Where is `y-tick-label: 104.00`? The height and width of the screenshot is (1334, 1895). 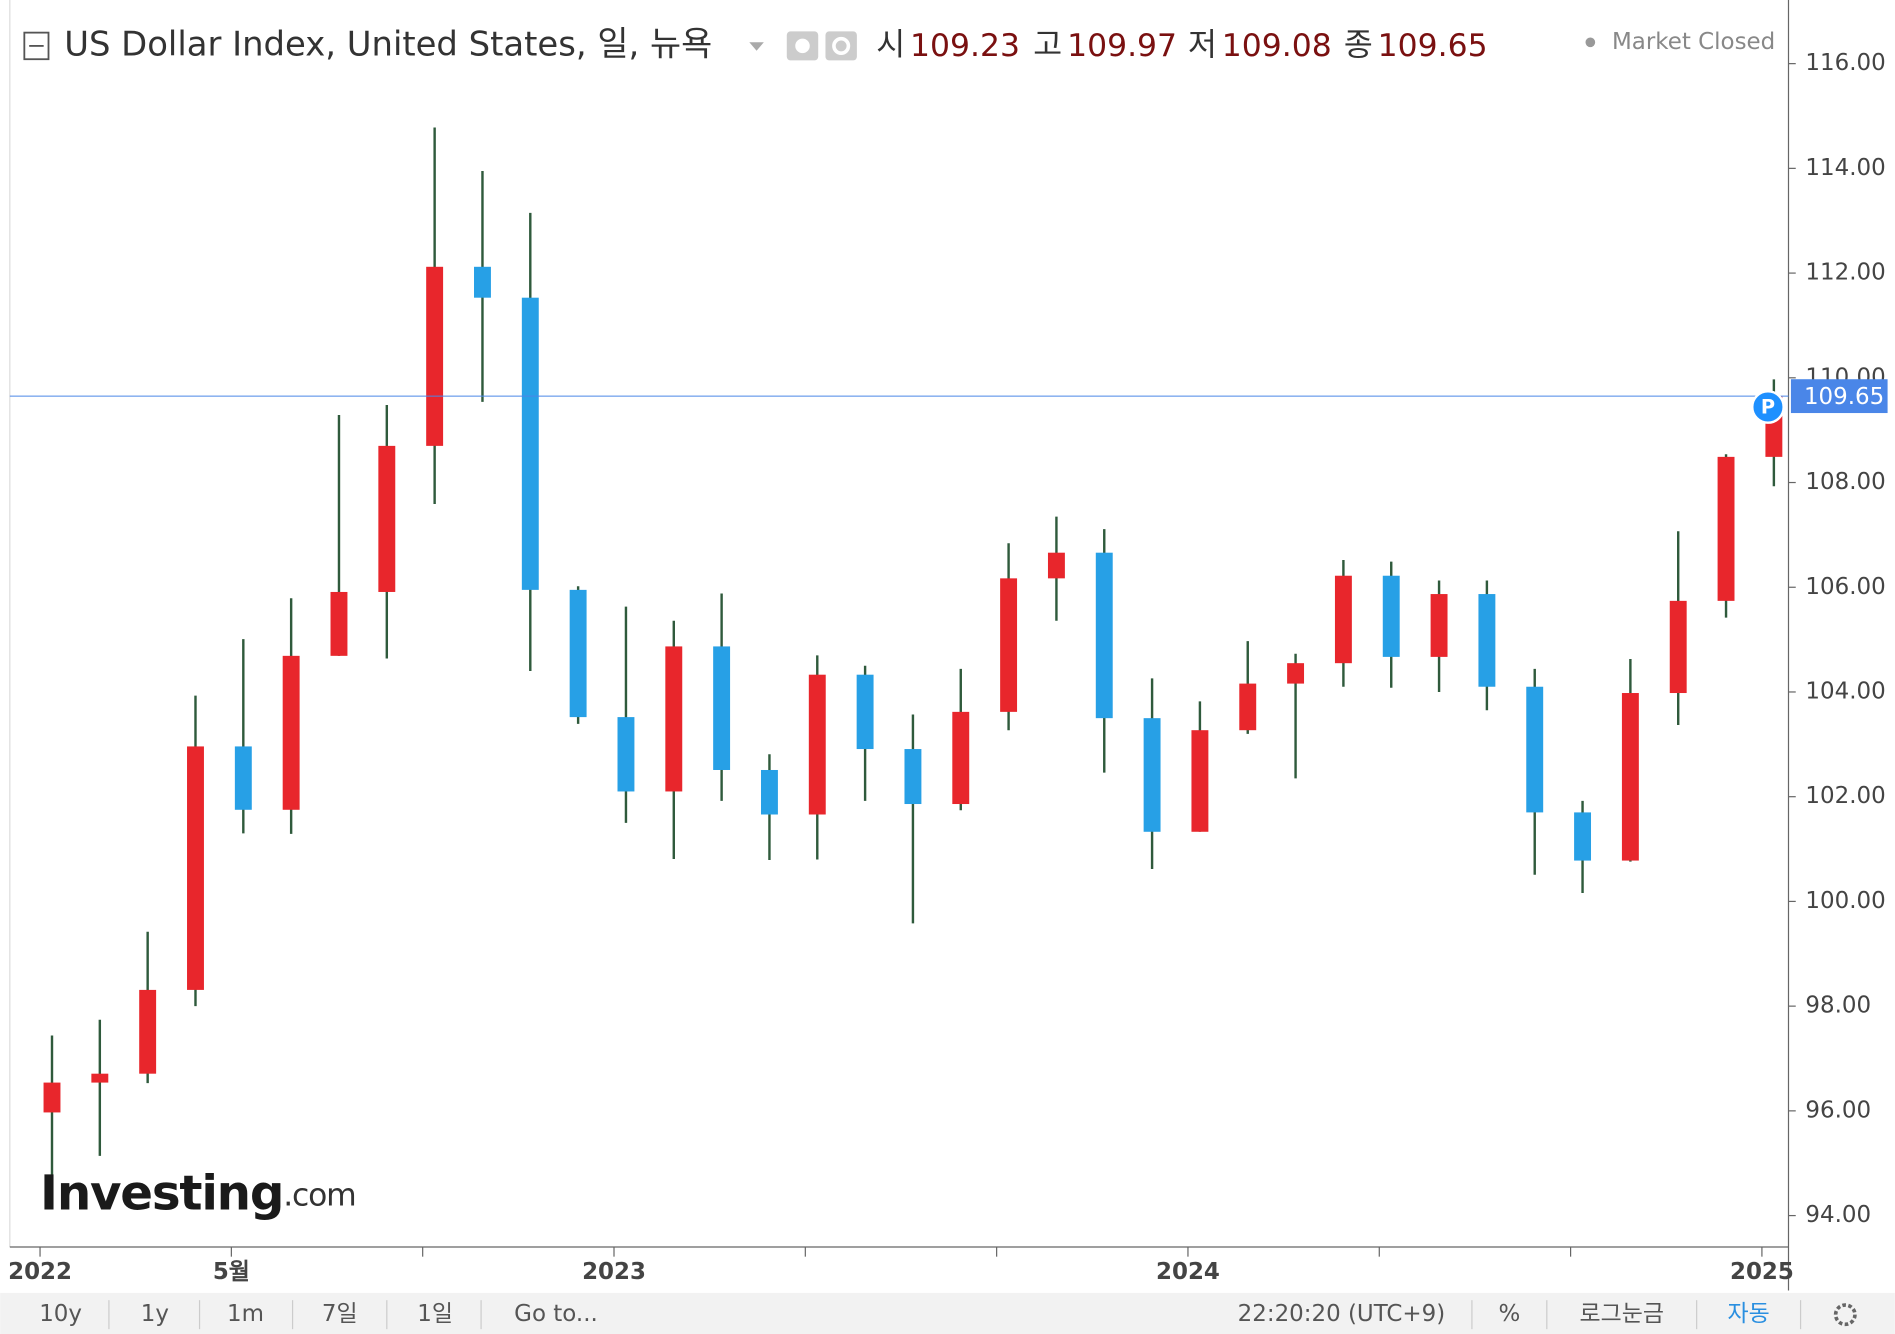
y-tick-label: 104.00 is located at coordinates (1845, 691).